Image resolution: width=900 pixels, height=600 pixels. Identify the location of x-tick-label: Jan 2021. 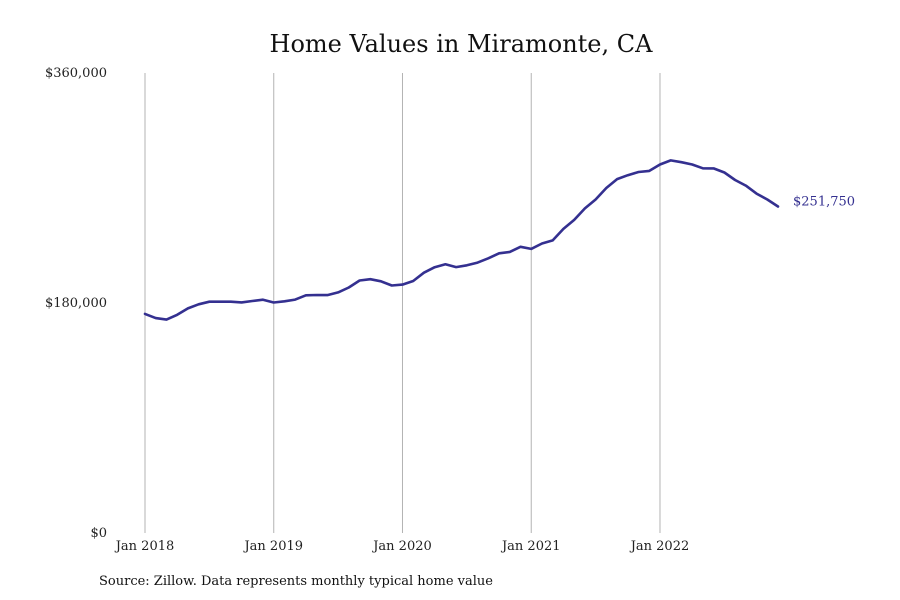
(530, 546).